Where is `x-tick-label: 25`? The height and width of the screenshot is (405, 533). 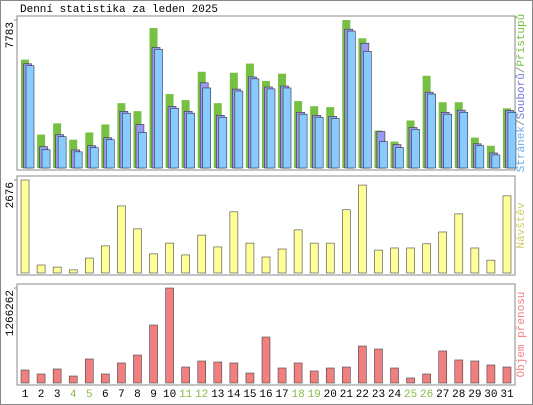 x-tick-label: 25 is located at coordinates (410, 395).